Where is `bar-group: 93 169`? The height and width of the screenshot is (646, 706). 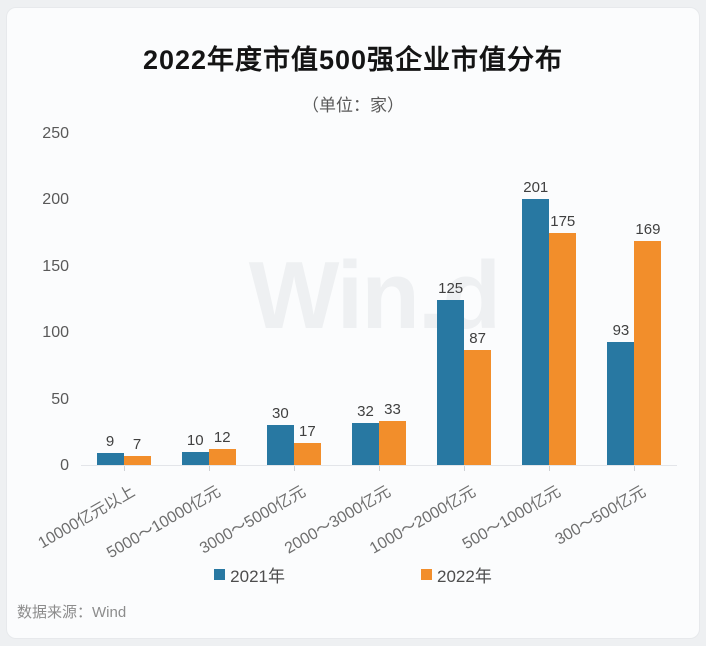
bar-group: 93 169 is located at coordinates (634, 299).